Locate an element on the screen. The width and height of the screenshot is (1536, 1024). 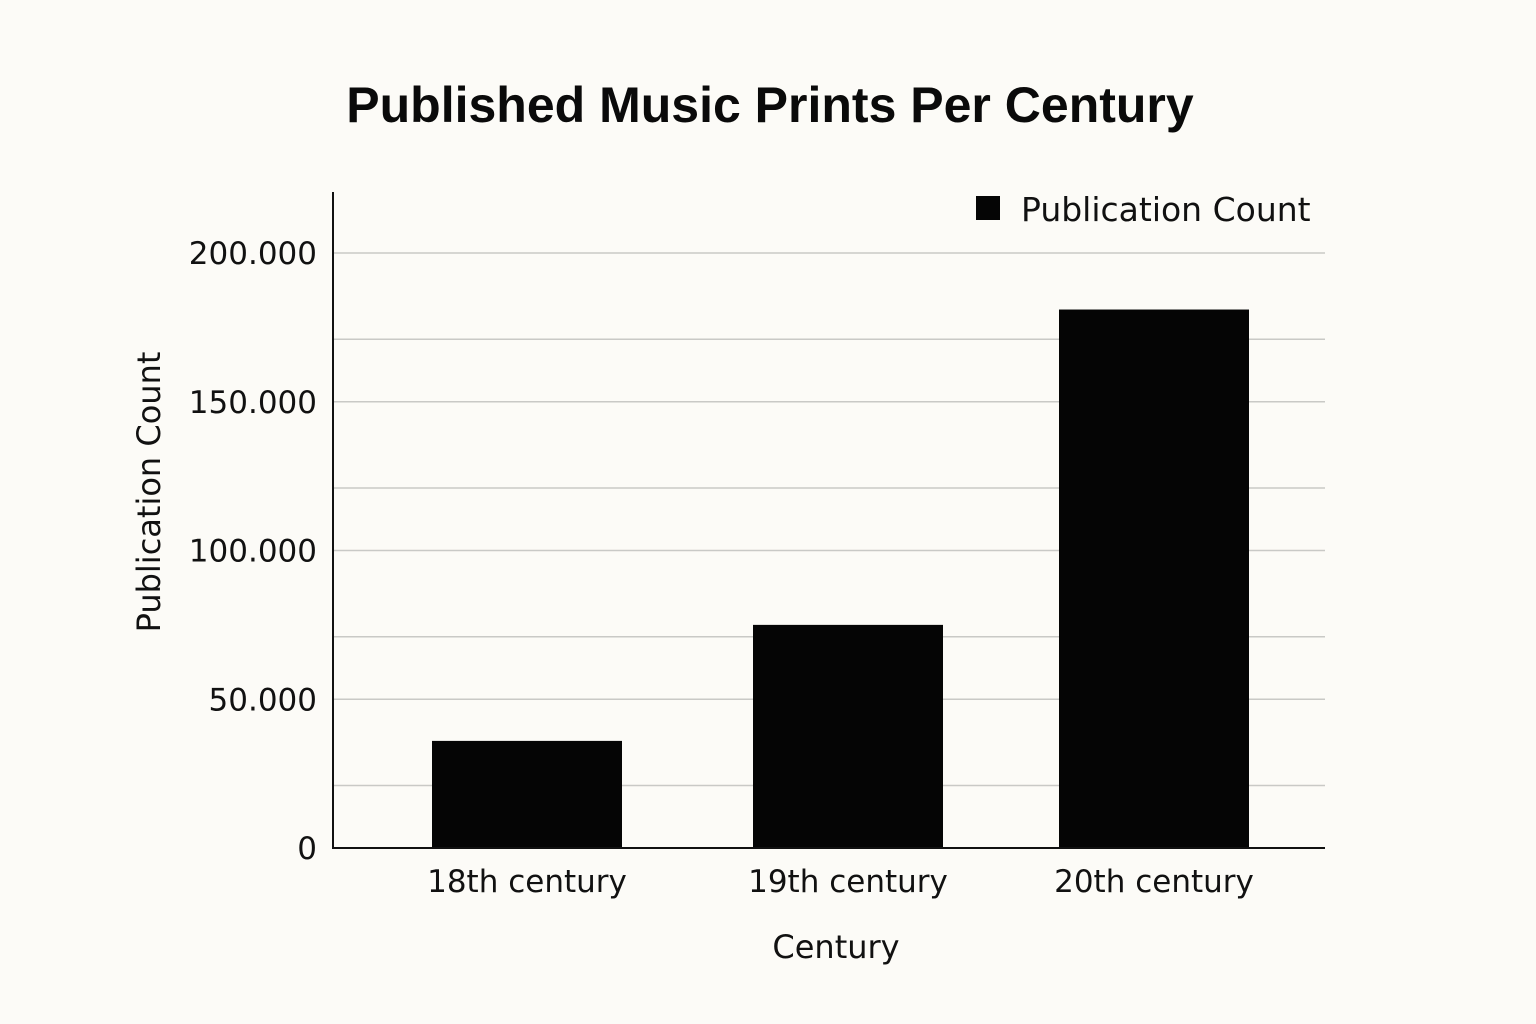
y-tick-label: 0 is located at coordinates (307, 849).